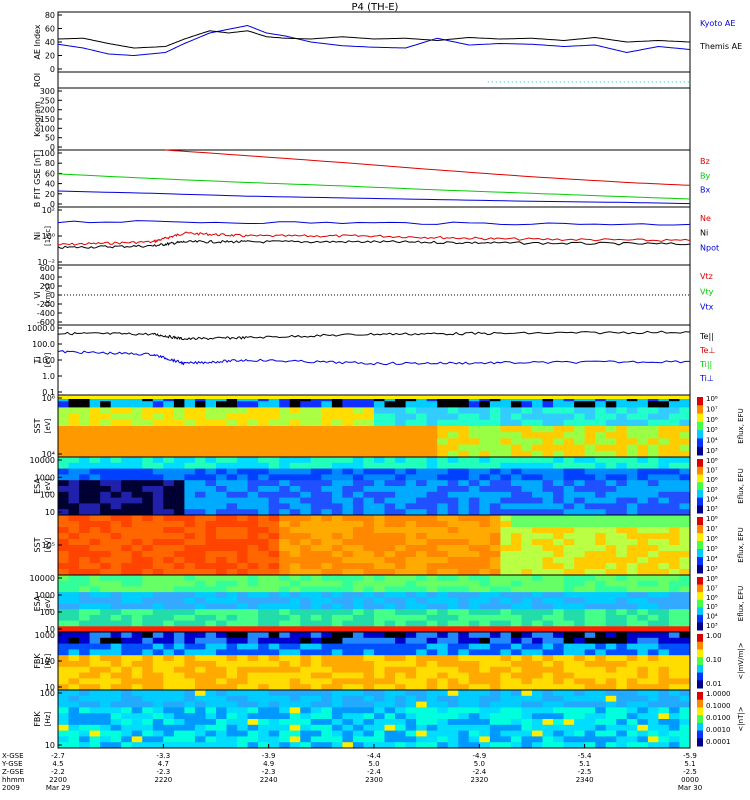  I want to click on y-axis-label: SST, so click(37, 425).